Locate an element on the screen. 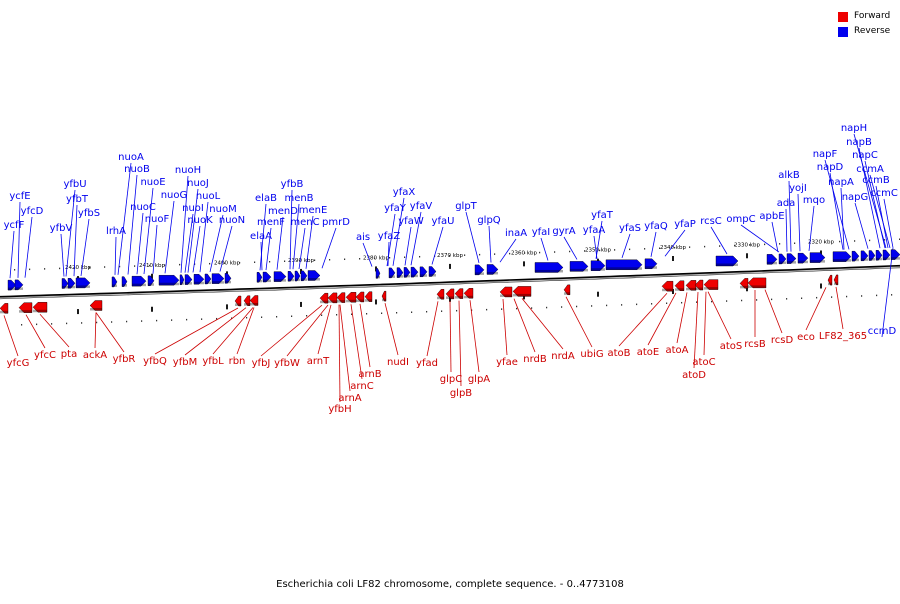  gene-label: mqo is located at coordinates (814, 200).